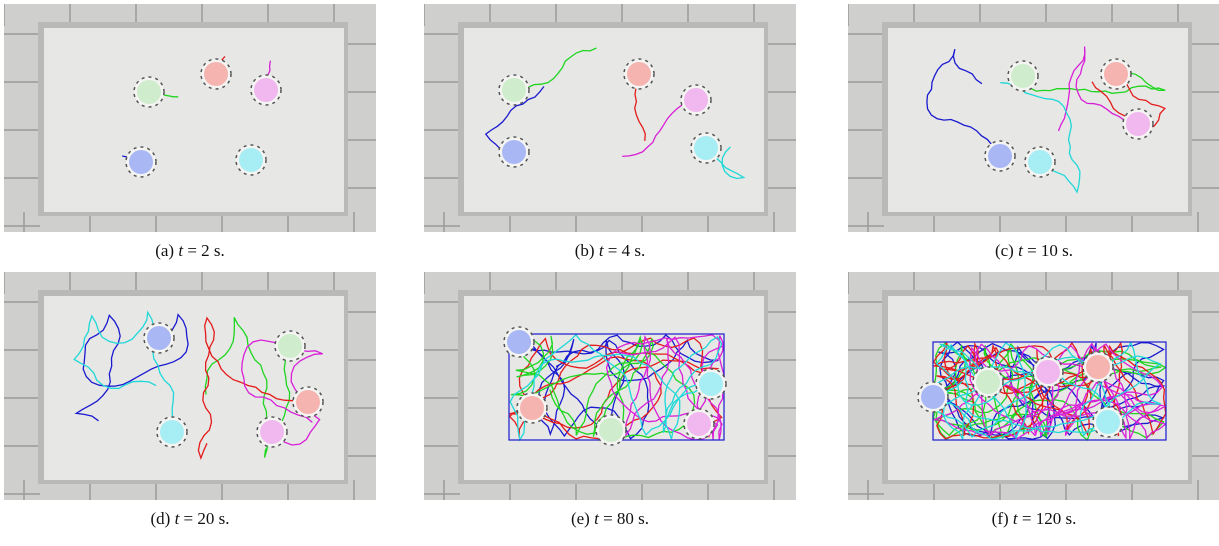 This screenshot has width=1219, height=546. What do you see at coordinates (1000, 518) in the screenshot?
I see `caption-label: (f)` at bounding box center [1000, 518].